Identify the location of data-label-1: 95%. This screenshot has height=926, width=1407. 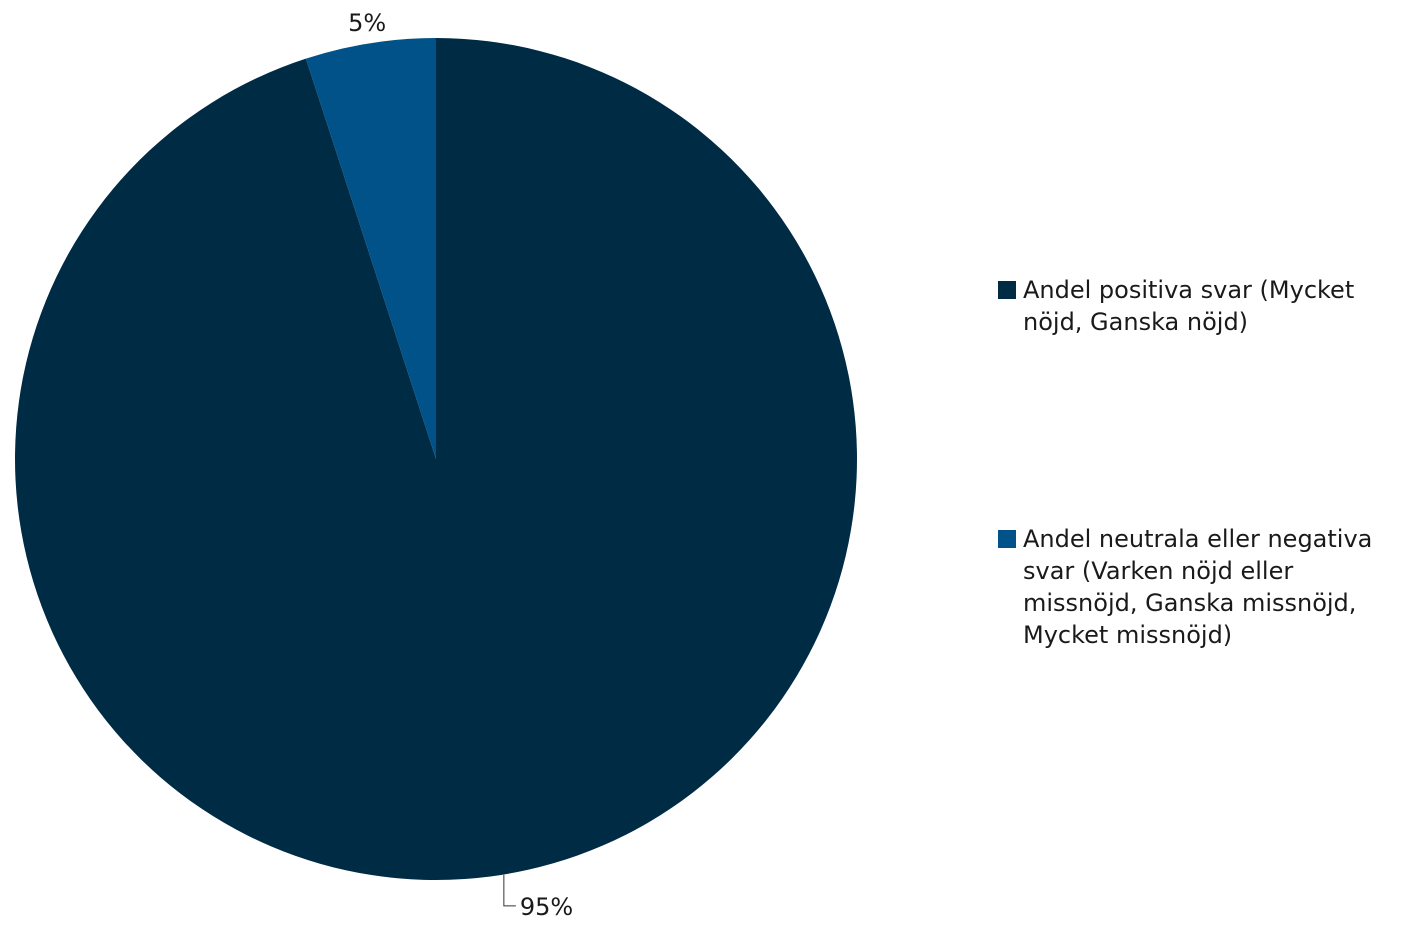
(546, 907).